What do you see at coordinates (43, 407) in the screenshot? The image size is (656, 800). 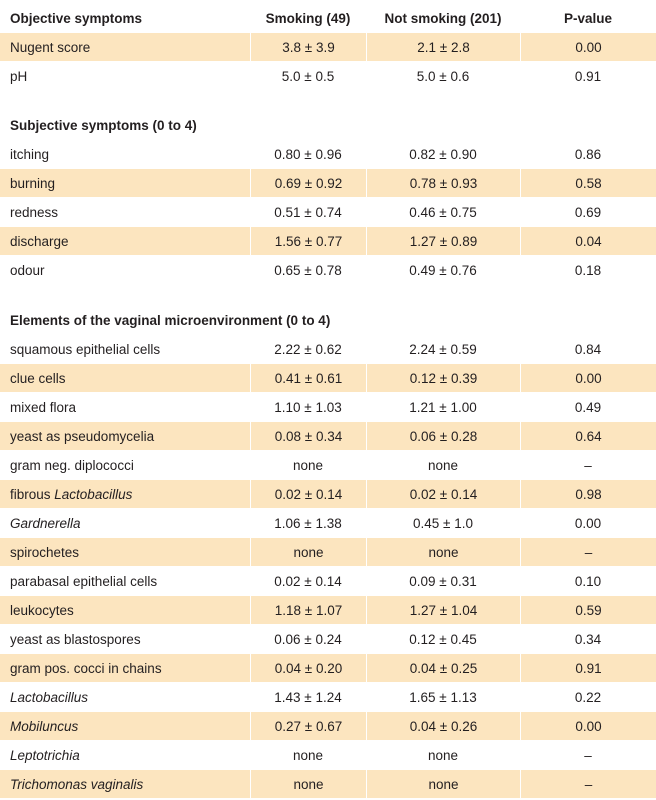 I see `row-label: mixed flora` at bounding box center [43, 407].